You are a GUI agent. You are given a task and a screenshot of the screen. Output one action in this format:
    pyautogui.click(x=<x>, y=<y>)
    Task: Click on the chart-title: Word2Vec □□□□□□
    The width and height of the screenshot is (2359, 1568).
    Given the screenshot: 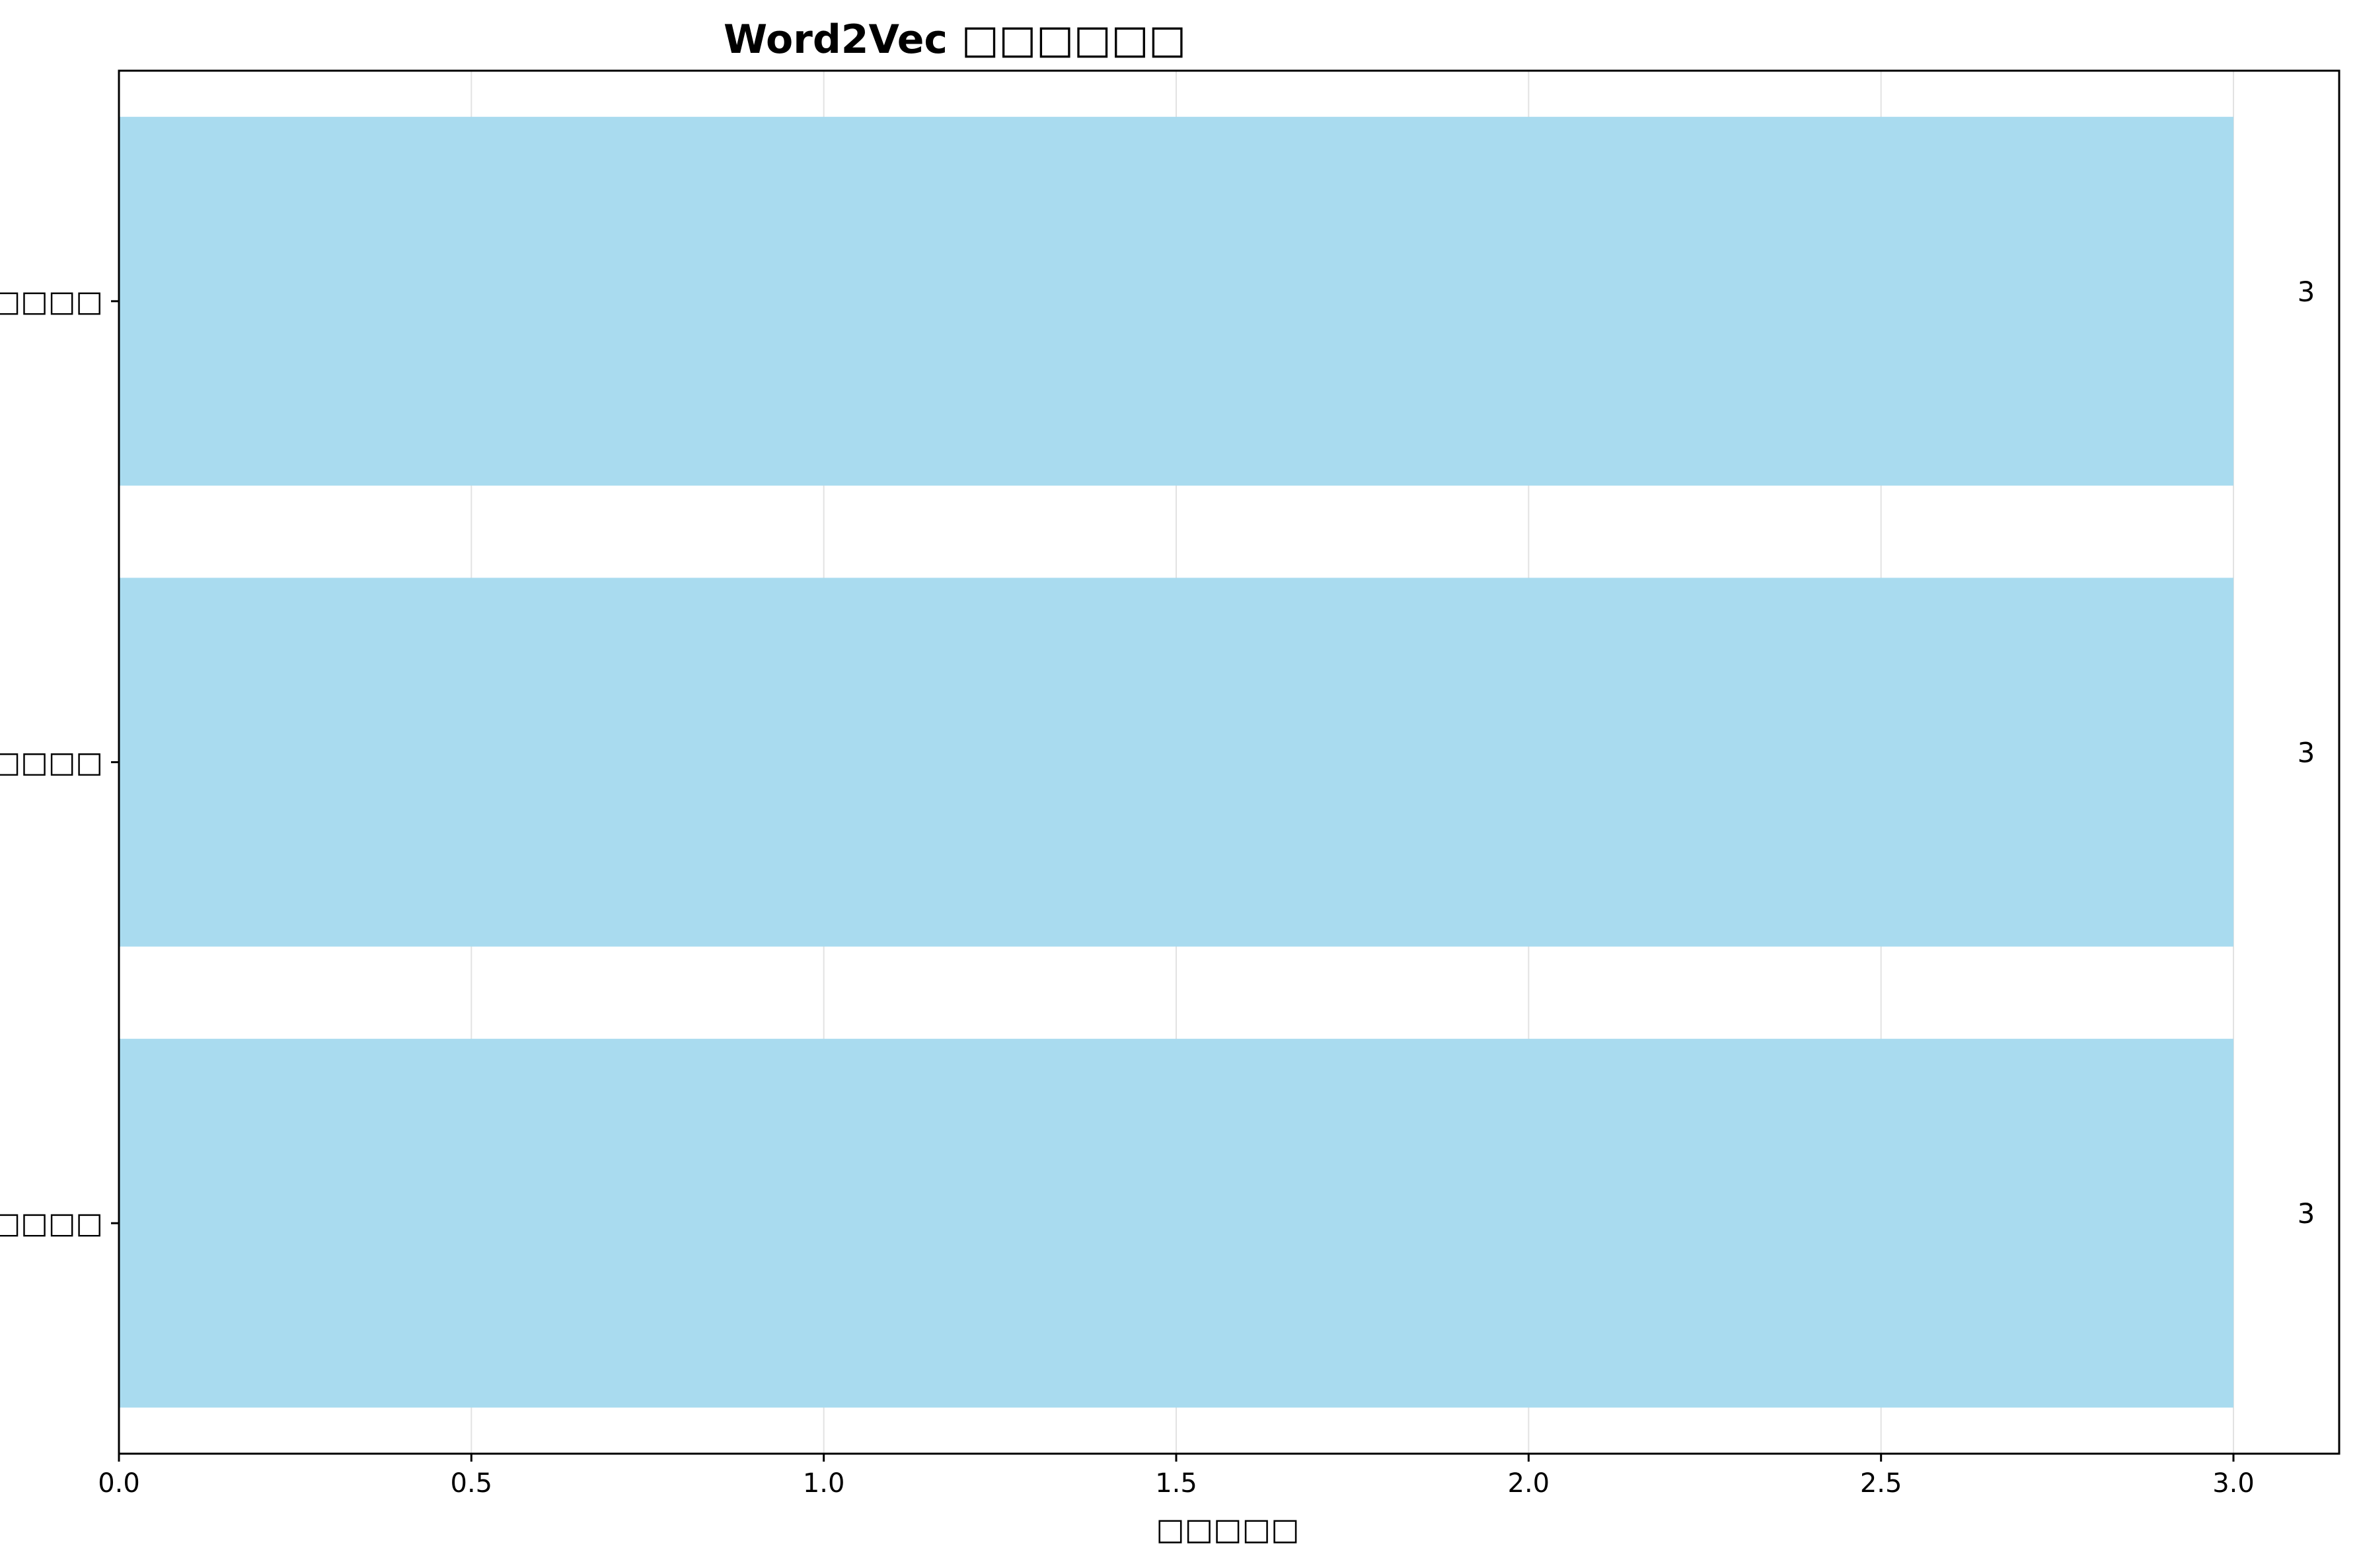 What is the action you would take?
    pyautogui.click(x=955, y=40)
    